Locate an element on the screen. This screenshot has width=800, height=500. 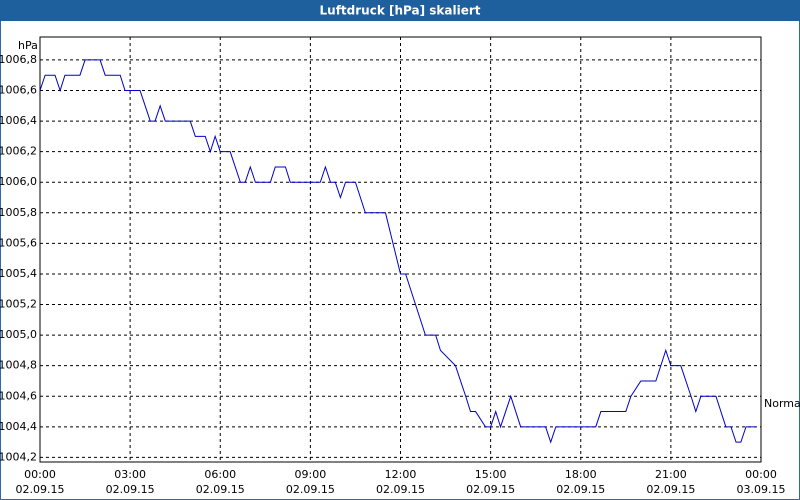
x-tick-label: 12:00 is located at coordinates (401, 474).